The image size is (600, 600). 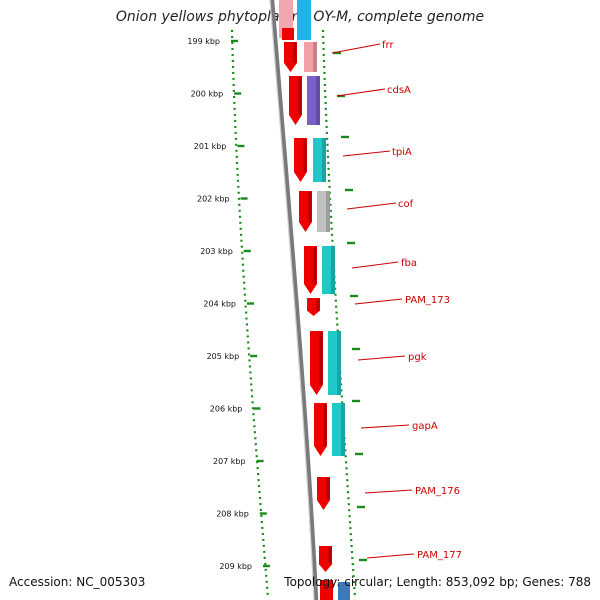 I want to click on outer-dotted-line, so click(x=339, y=314).